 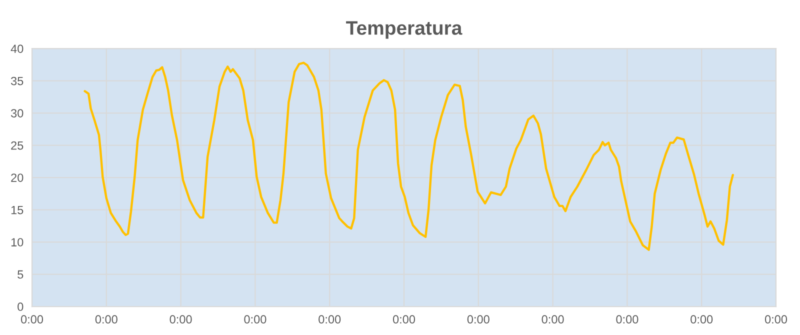 I want to click on chart-title: Temperatura, so click(x=404, y=30).